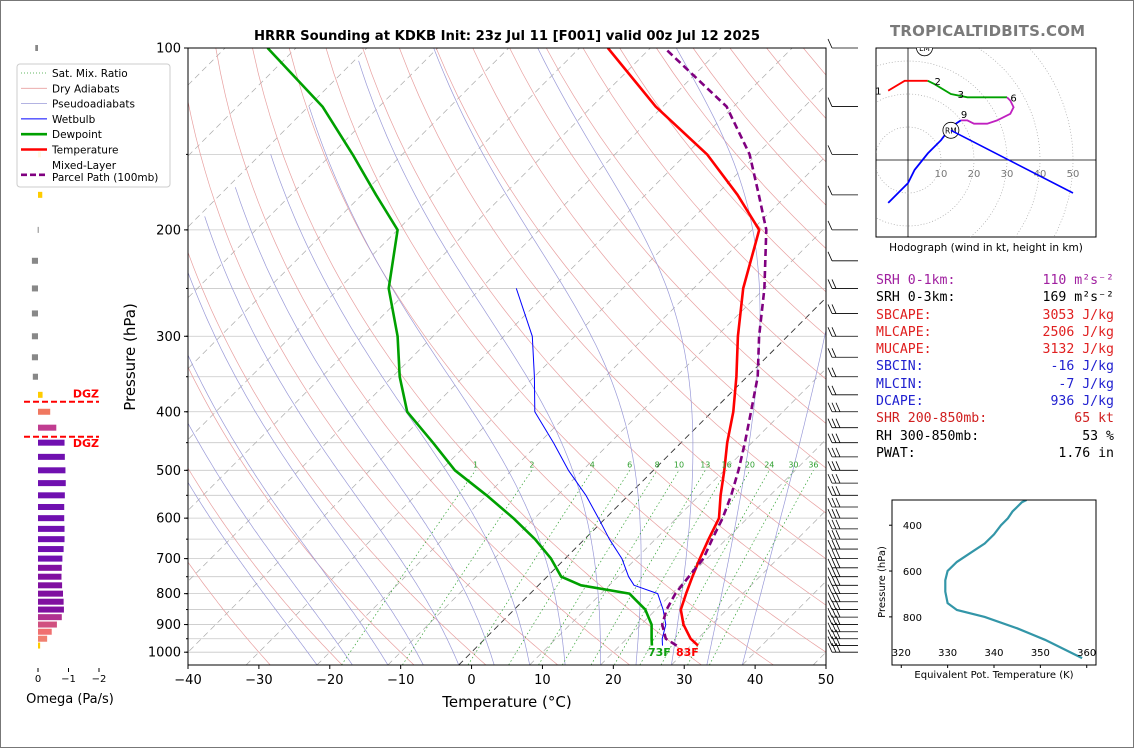 This screenshot has width=1134, height=748. What do you see at coordinates (1012, 161) in the screenshot?
I see `hodograph-vector` at bounding box center [1012, 161].